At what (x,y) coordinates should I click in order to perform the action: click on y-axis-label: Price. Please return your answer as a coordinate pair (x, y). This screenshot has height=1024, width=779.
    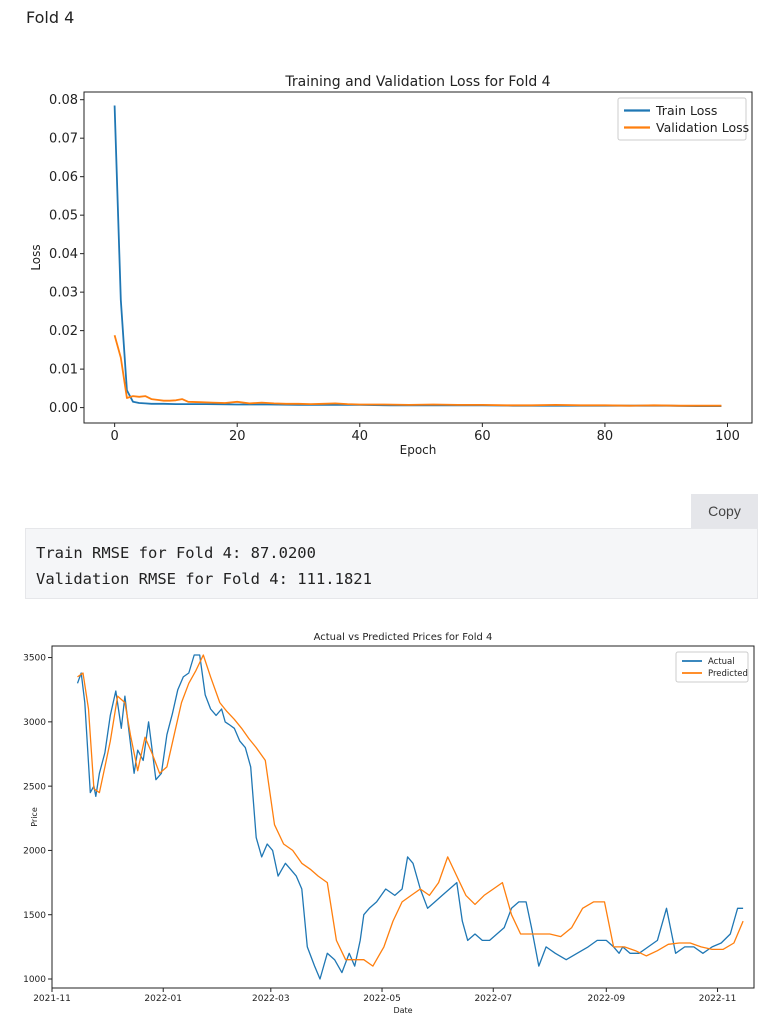
    Looking at the image, I should click on (34, 817).